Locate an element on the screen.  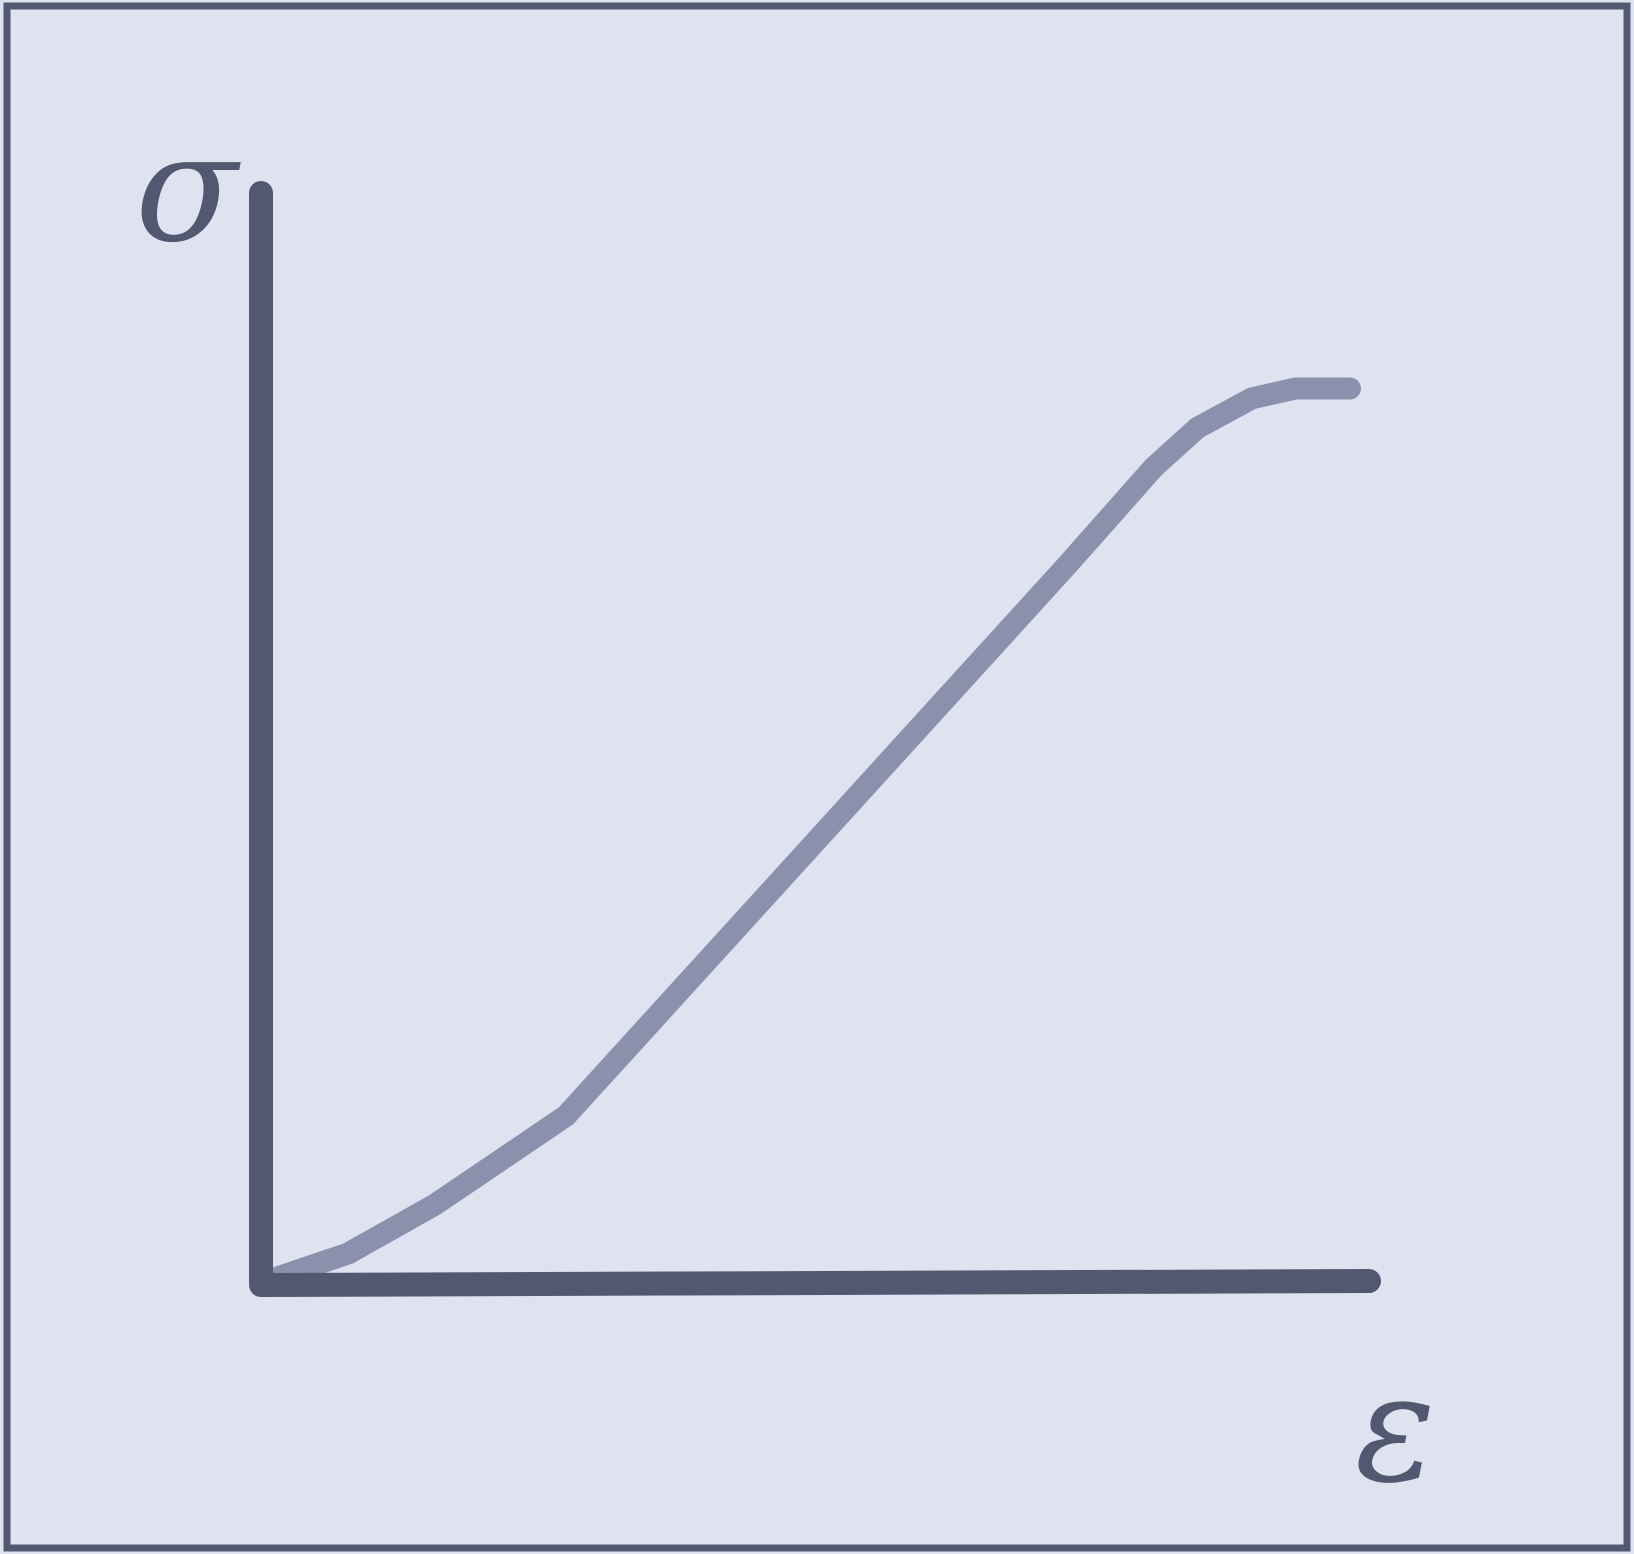
y-axis-label: σ is located at coordinates (188, 189).